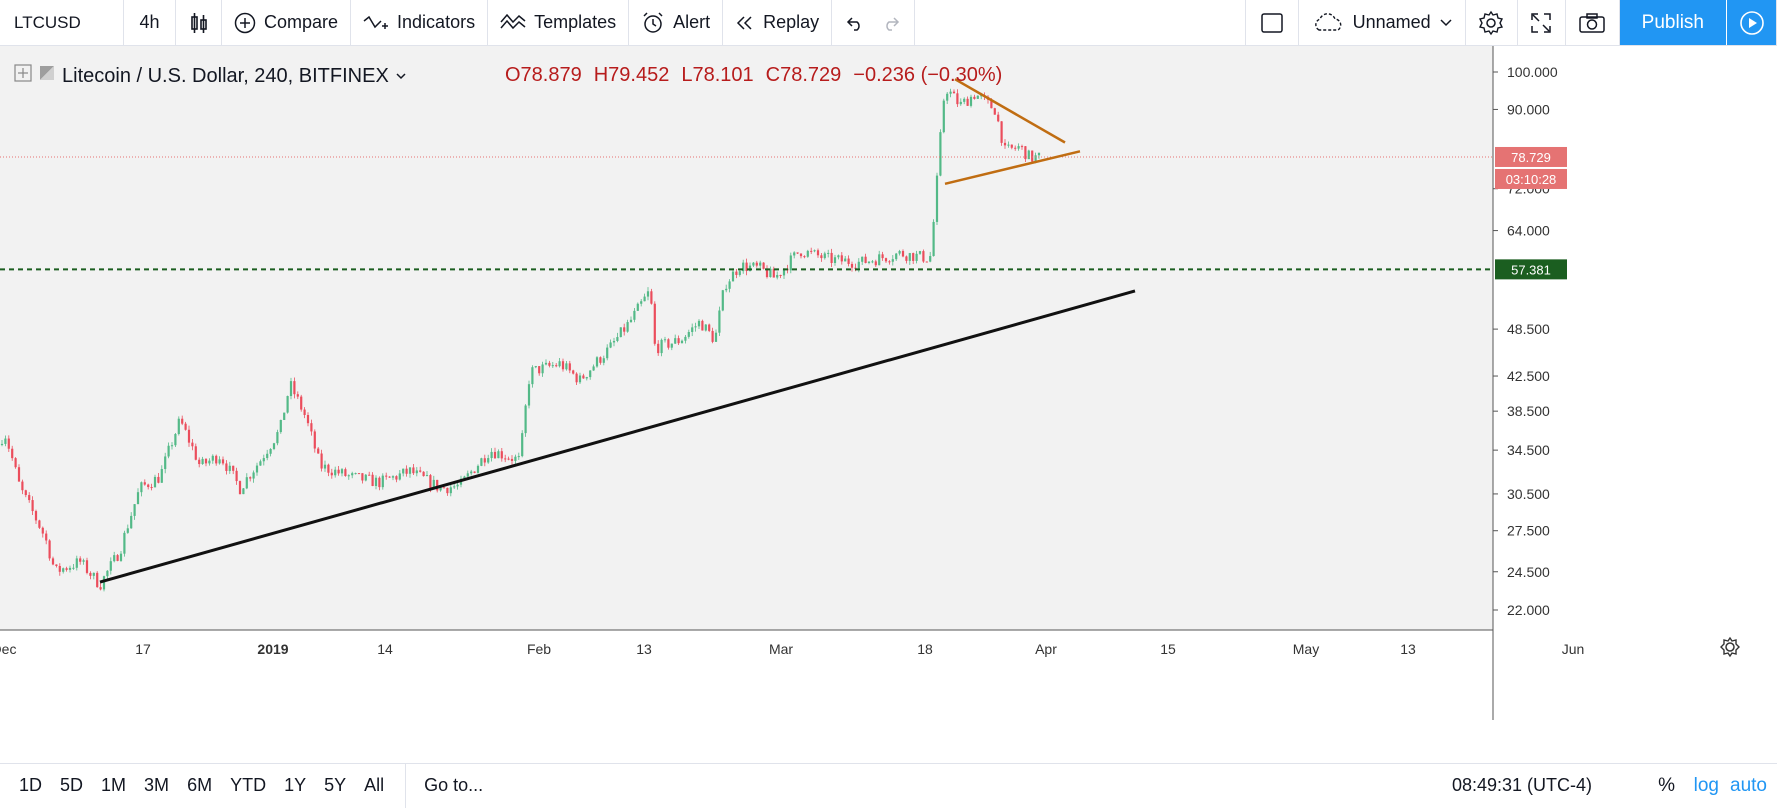 The width and height of the screenshot is (1777, 808). Describe the element at coordinates (1046, 649) in the screenshot. I see `time-axis-label: Apr` at that location.